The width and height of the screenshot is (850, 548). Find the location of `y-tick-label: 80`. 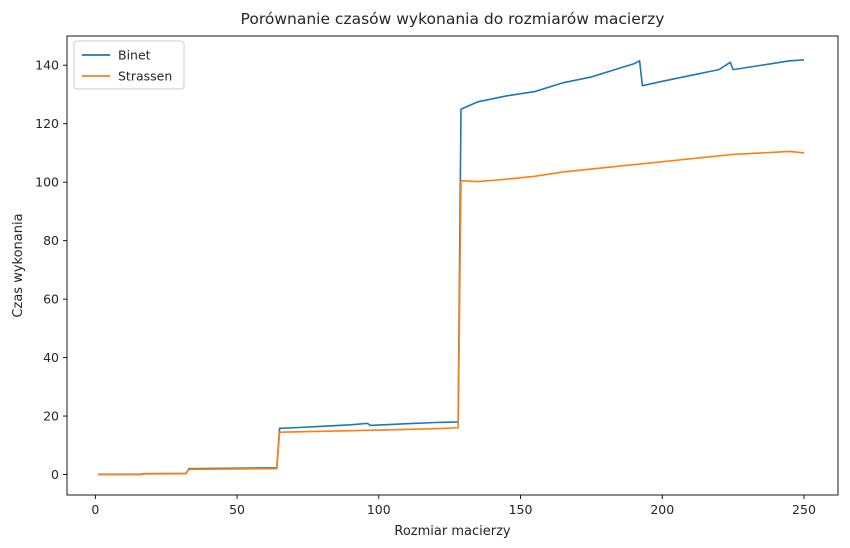

y-tick-label: 80 is located at coordinates (51, 240).